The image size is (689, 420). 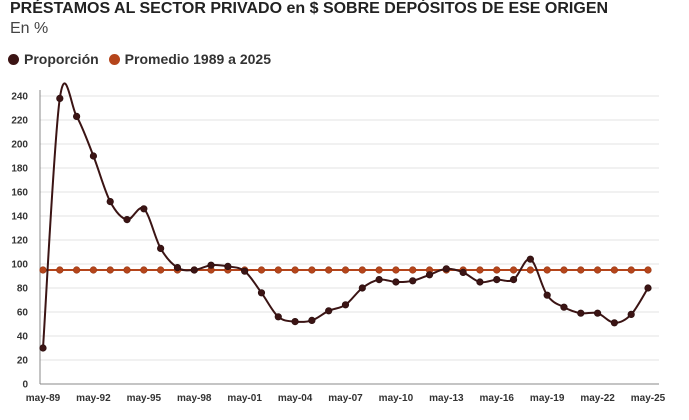 What do you see at coordinates (446, 398) in the screenshot?
I see `x-tick-label: may-13` at bounding box center [446, 398].